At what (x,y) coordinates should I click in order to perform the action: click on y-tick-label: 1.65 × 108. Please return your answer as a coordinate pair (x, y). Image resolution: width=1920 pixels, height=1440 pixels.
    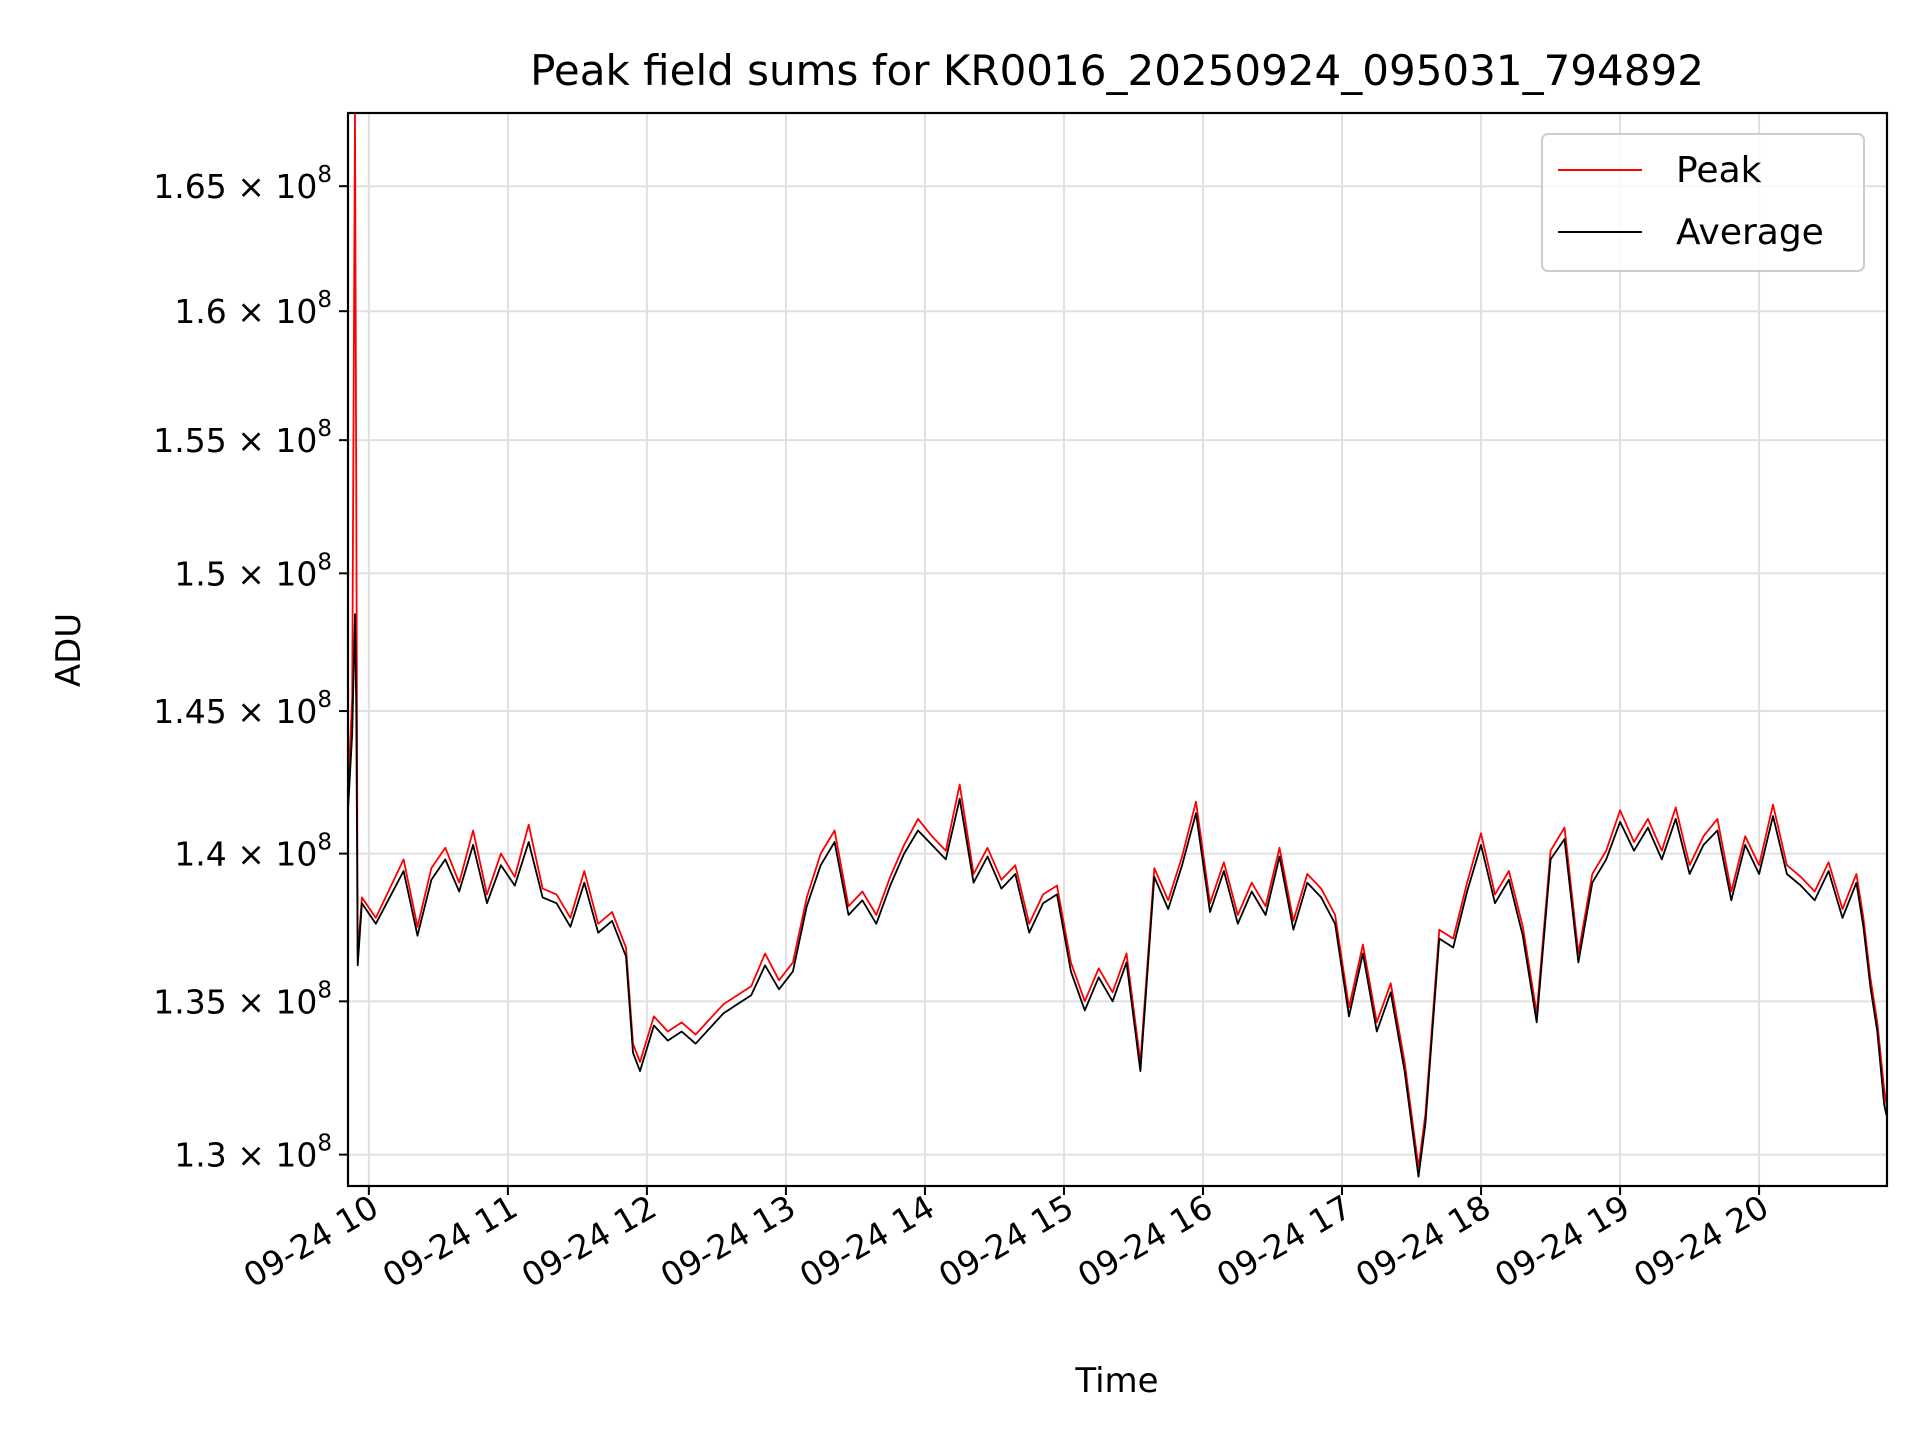
    Looking at the image, I should click on (242, 184).